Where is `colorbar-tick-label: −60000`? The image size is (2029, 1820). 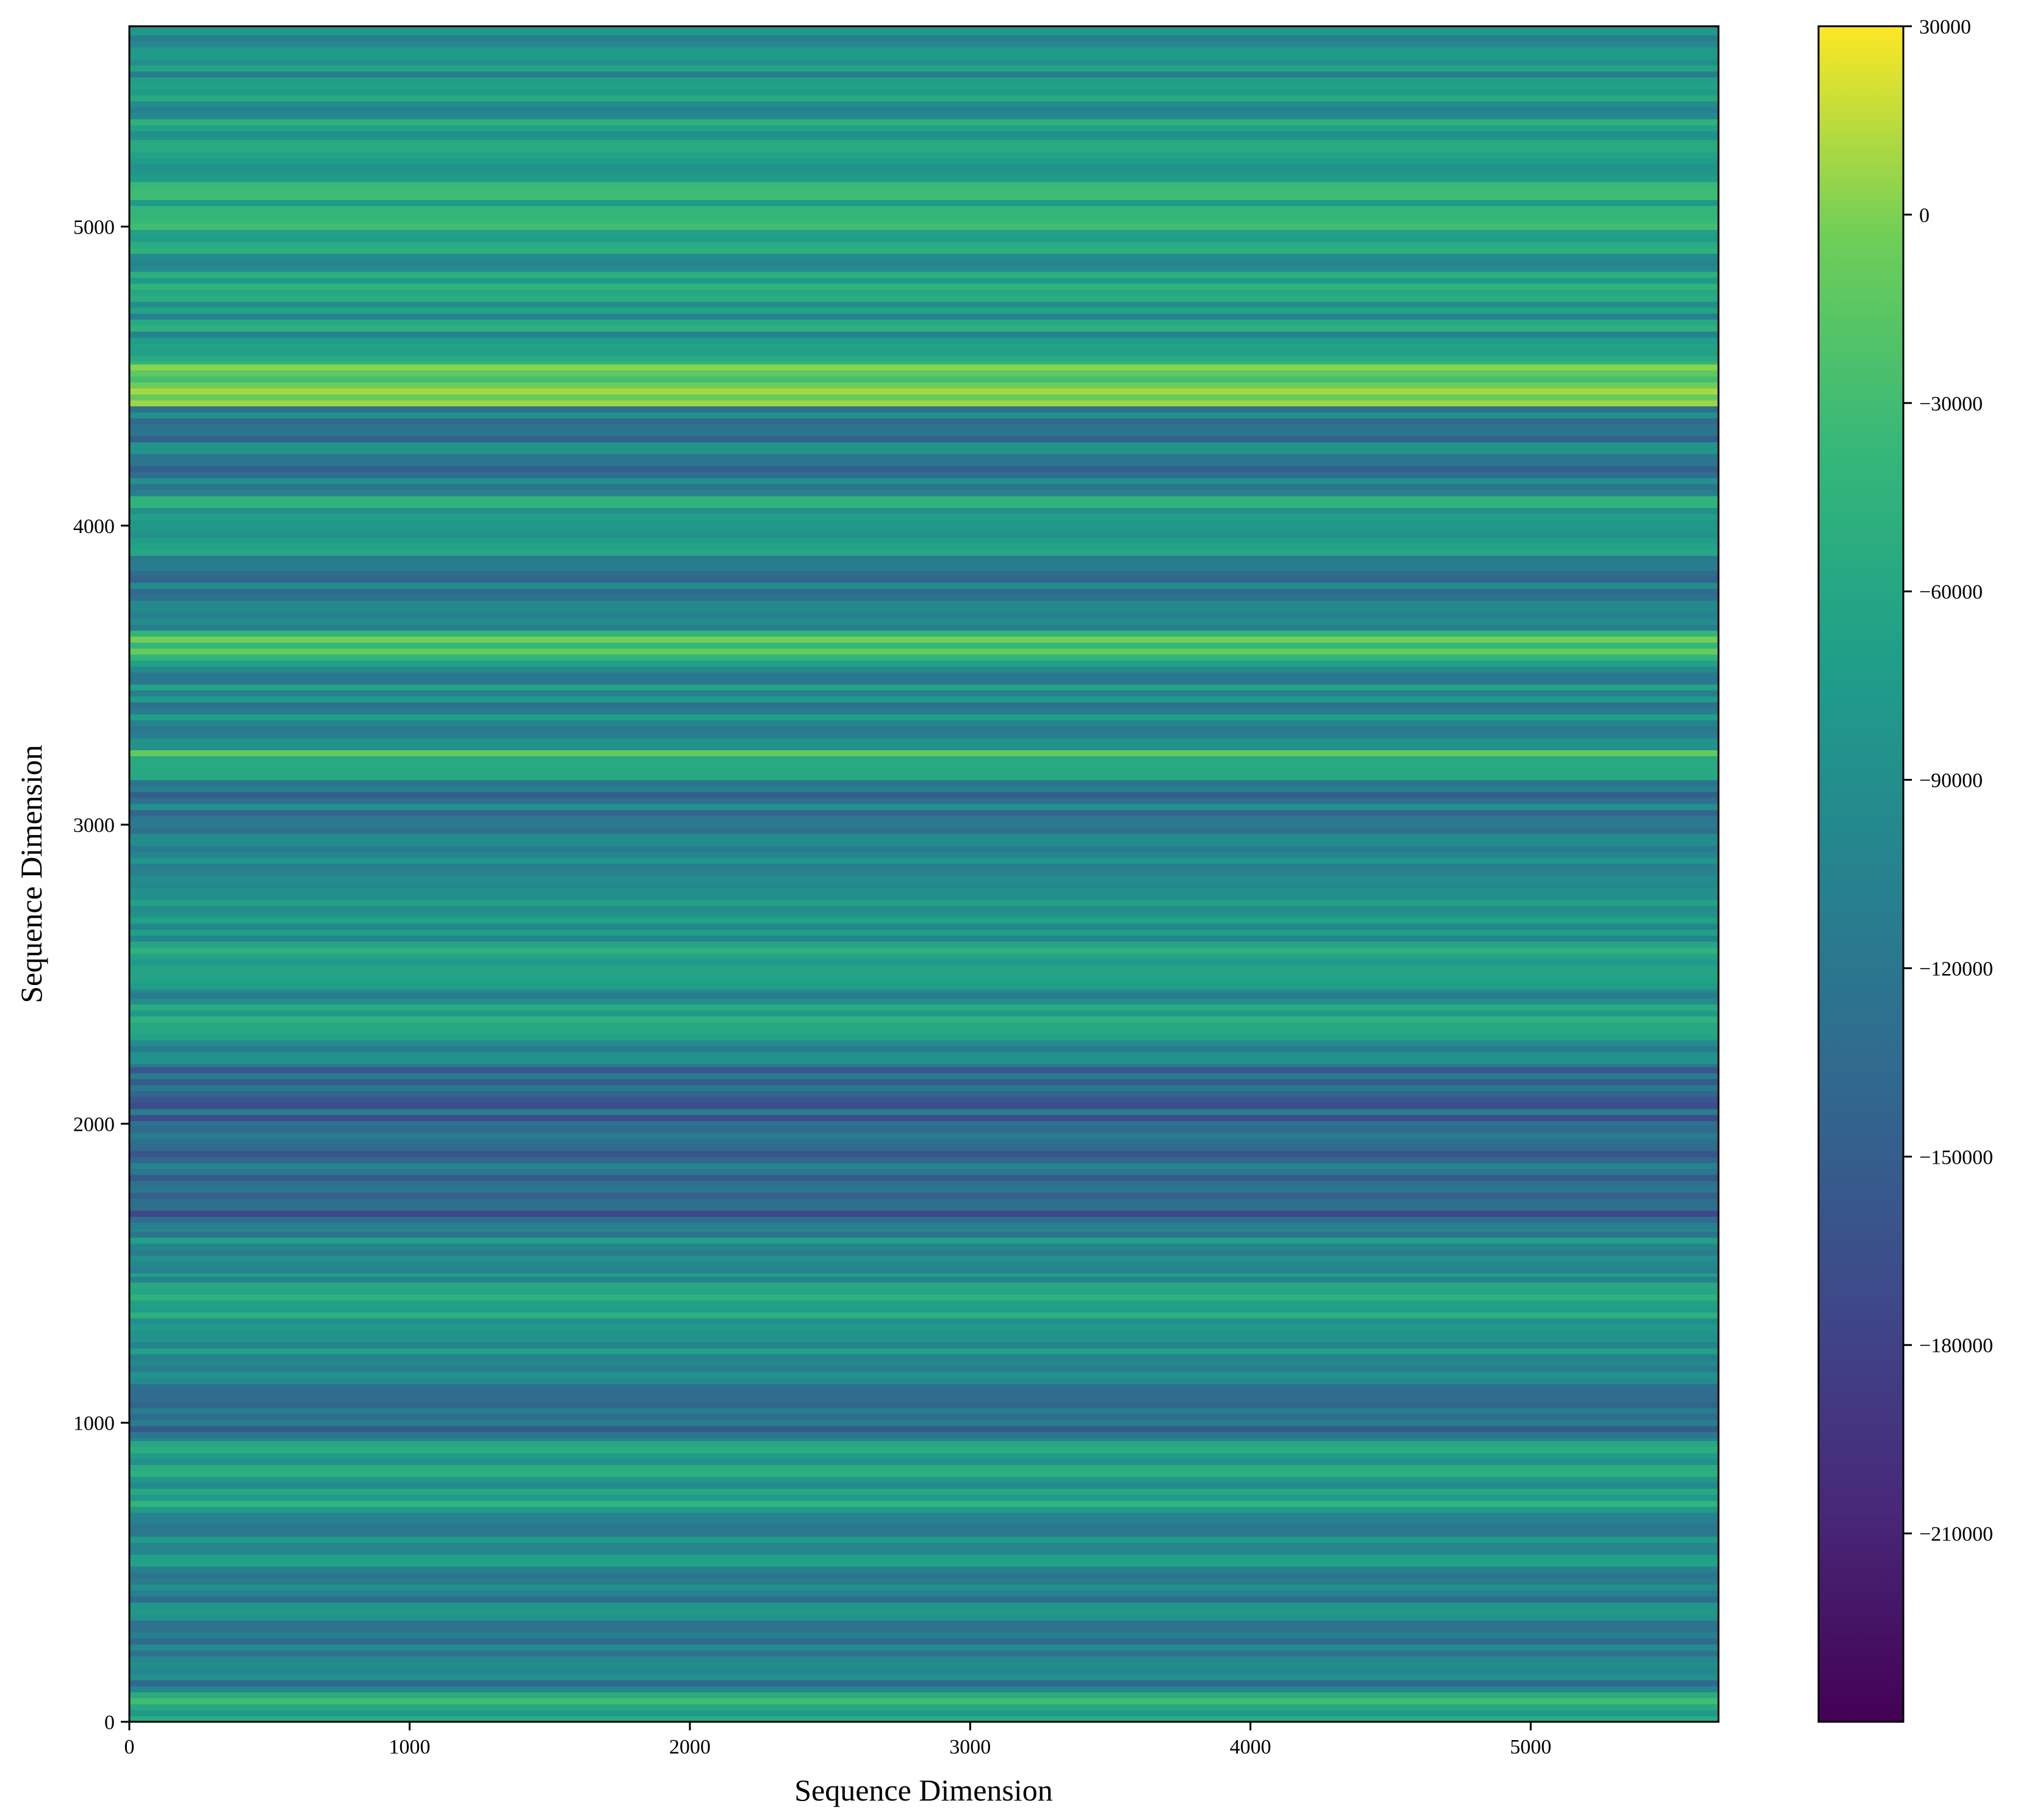 colorbar-tick-label: −60000 is located at coordinates (1951, 592).